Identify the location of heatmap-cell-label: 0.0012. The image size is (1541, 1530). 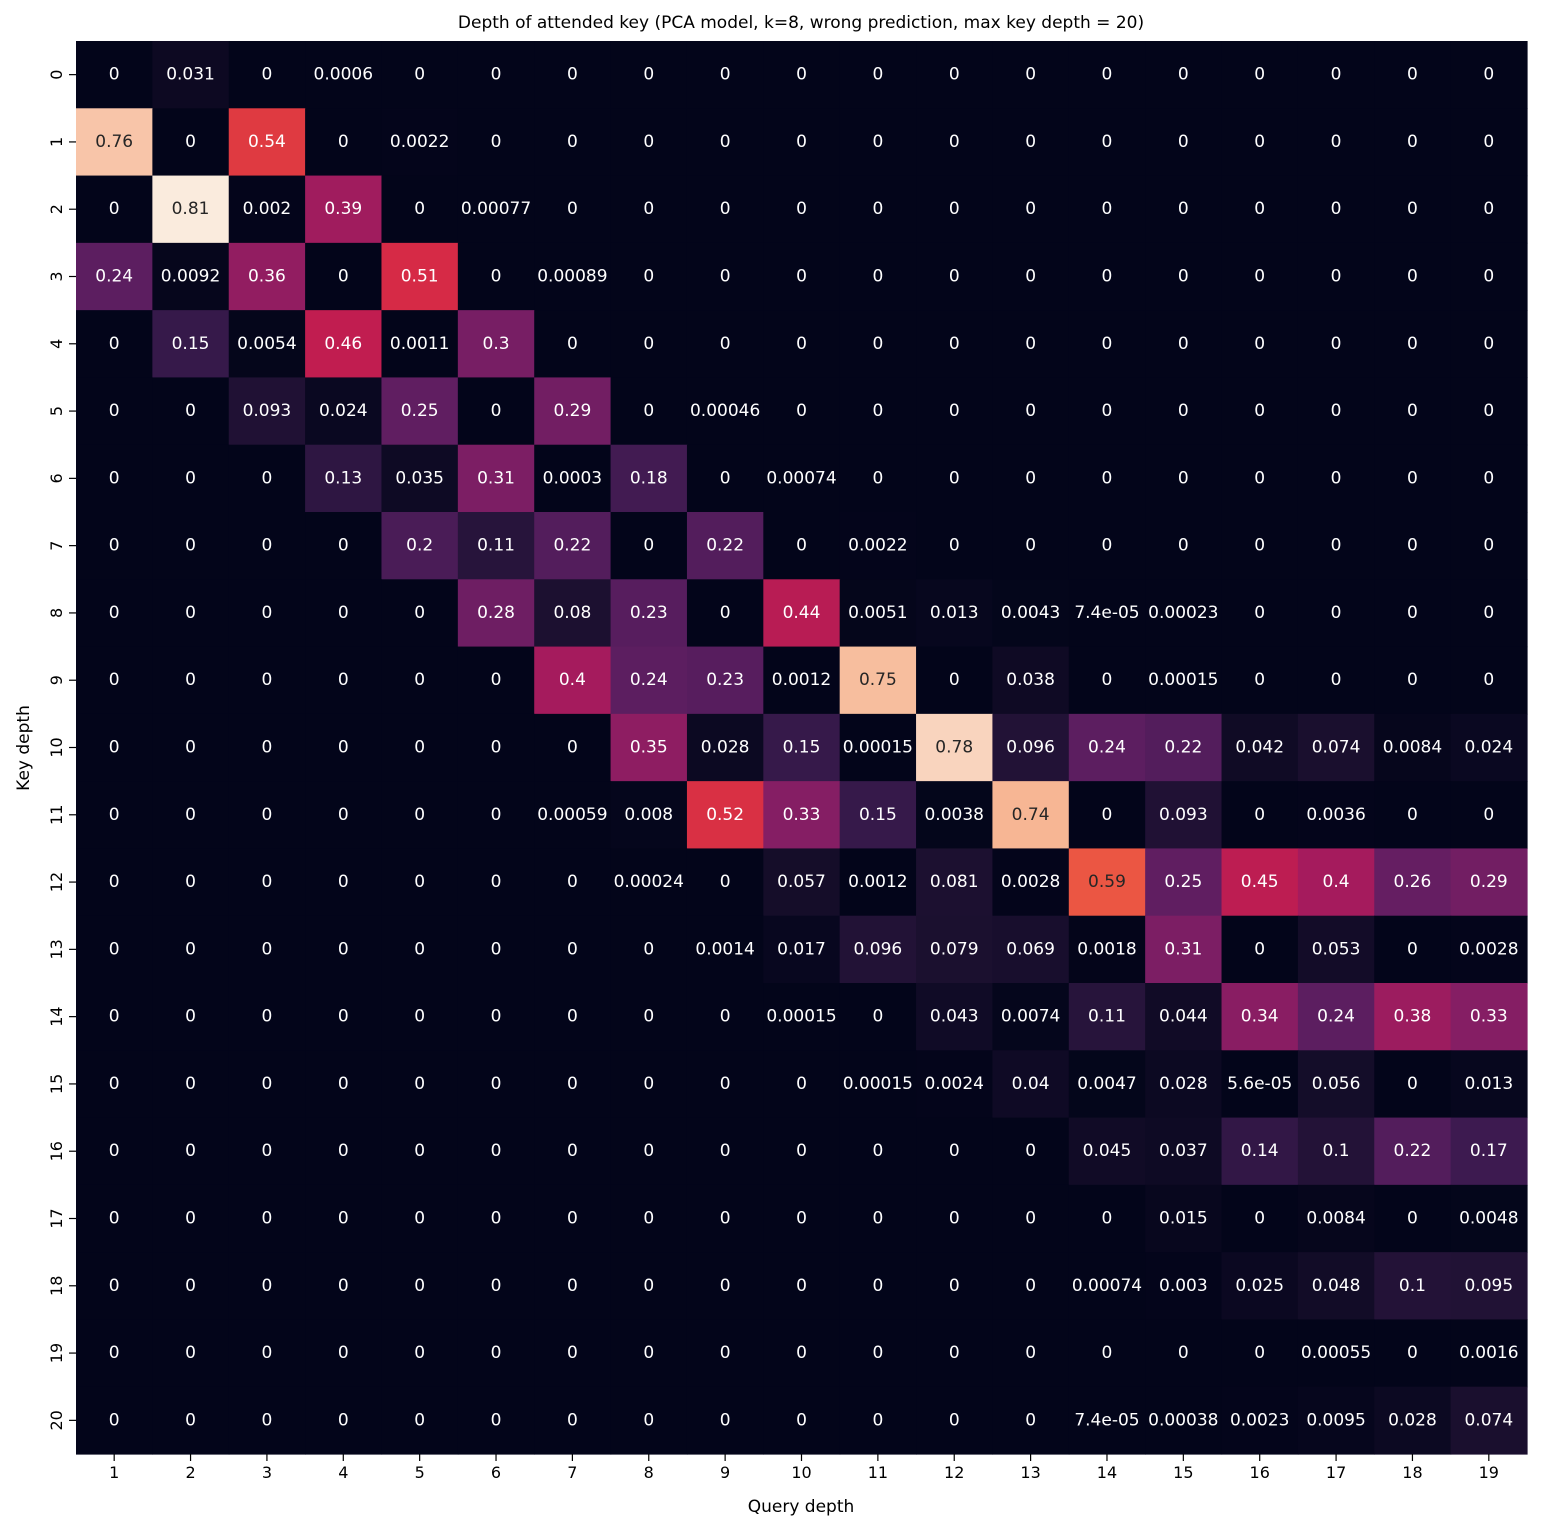
(801, 680).